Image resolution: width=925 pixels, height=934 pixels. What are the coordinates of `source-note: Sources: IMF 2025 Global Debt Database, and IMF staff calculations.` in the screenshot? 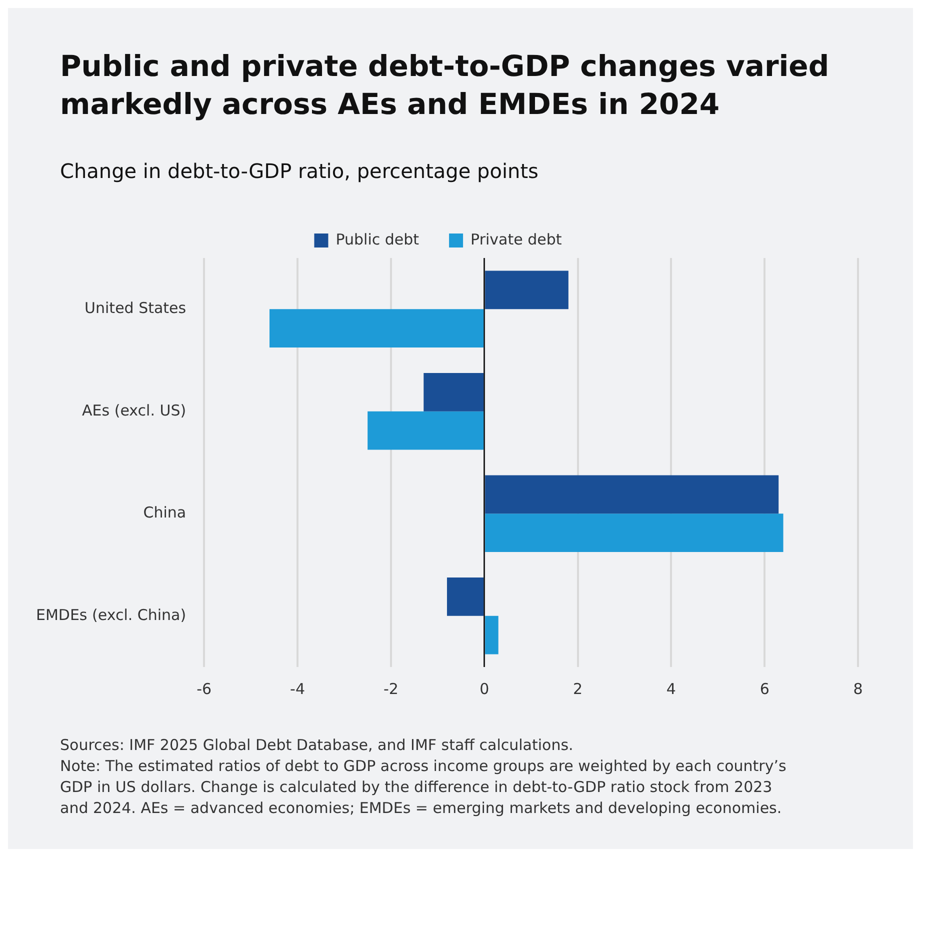 It's located at (317, 745).